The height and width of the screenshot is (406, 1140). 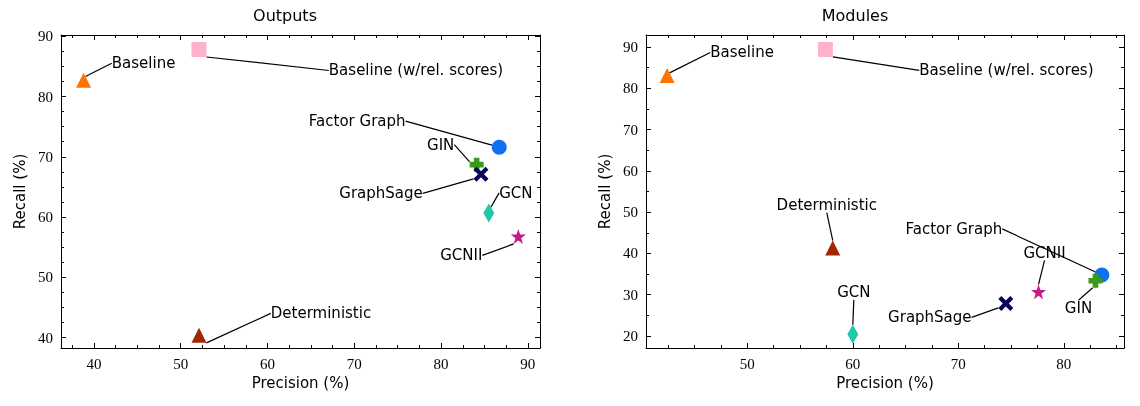 I want to click on text: GraphSage, so click(x=381, y=193).